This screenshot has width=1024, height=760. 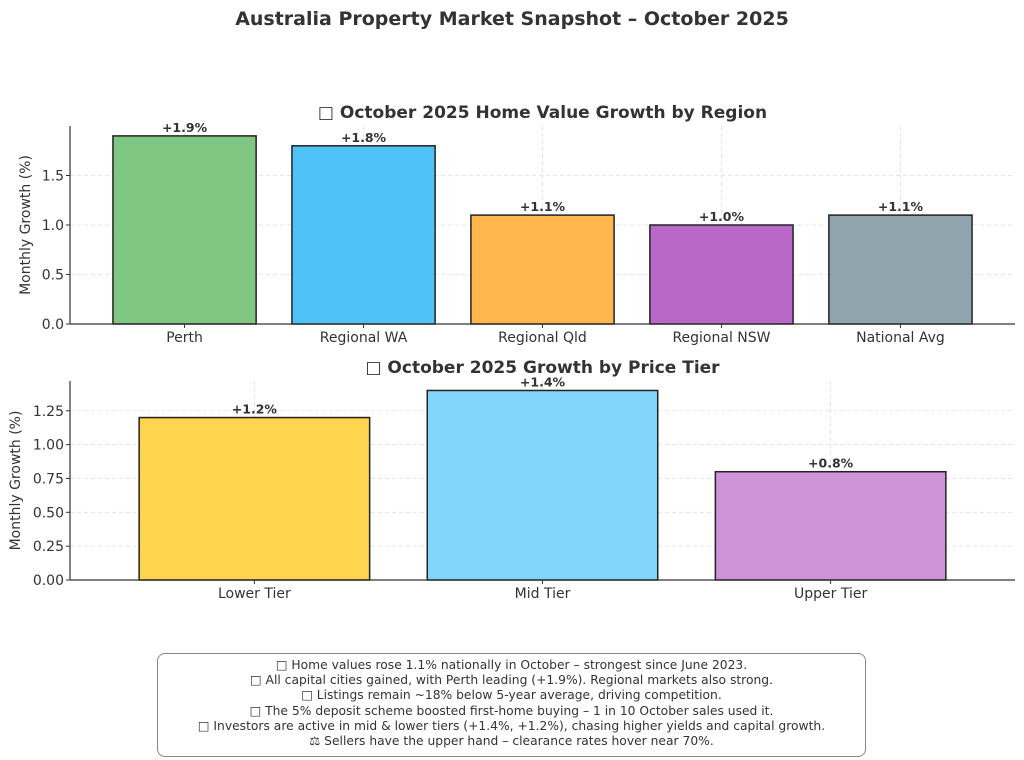 What do you see at coordinates (254, 594) in the screenshot?
I see `x-tick-label: Lower Tier` at bounding box center [254, 594].